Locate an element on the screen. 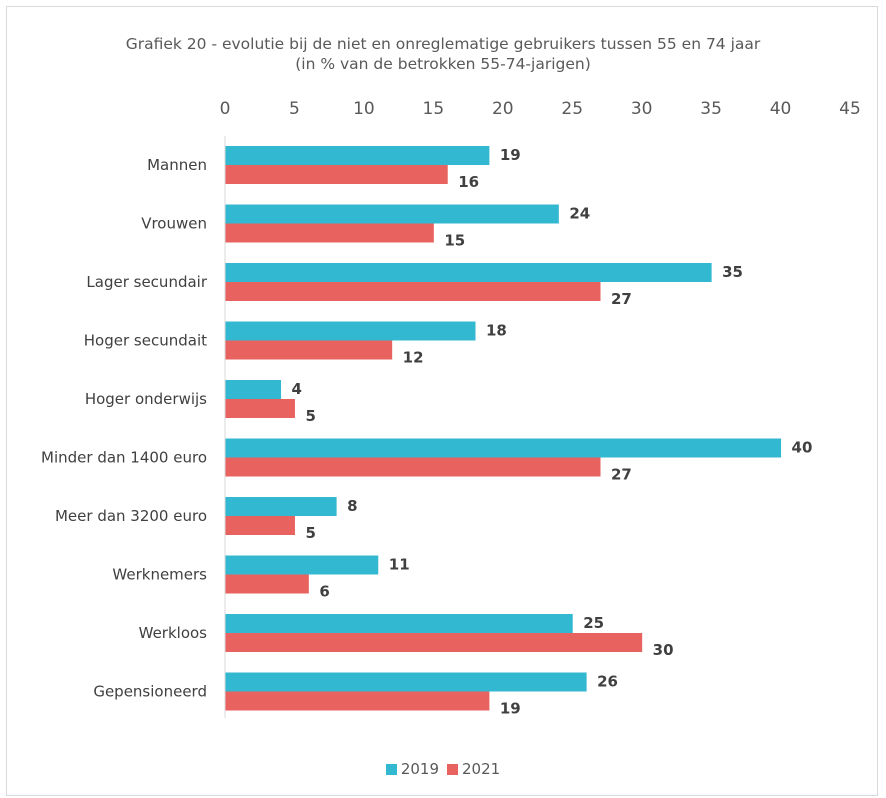 The height and width of the screenshot is (798, 886). tick-label: 15 is located at coordinates (434, 109).